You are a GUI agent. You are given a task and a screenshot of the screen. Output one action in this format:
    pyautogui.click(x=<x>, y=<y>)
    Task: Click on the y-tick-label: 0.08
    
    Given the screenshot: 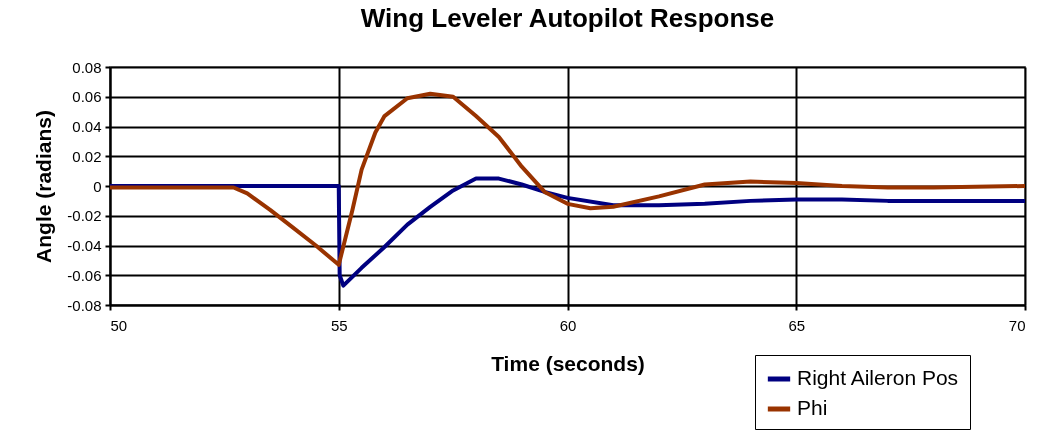 What is the action you would take?
    pyautogui.click(x=87, y=67)
    